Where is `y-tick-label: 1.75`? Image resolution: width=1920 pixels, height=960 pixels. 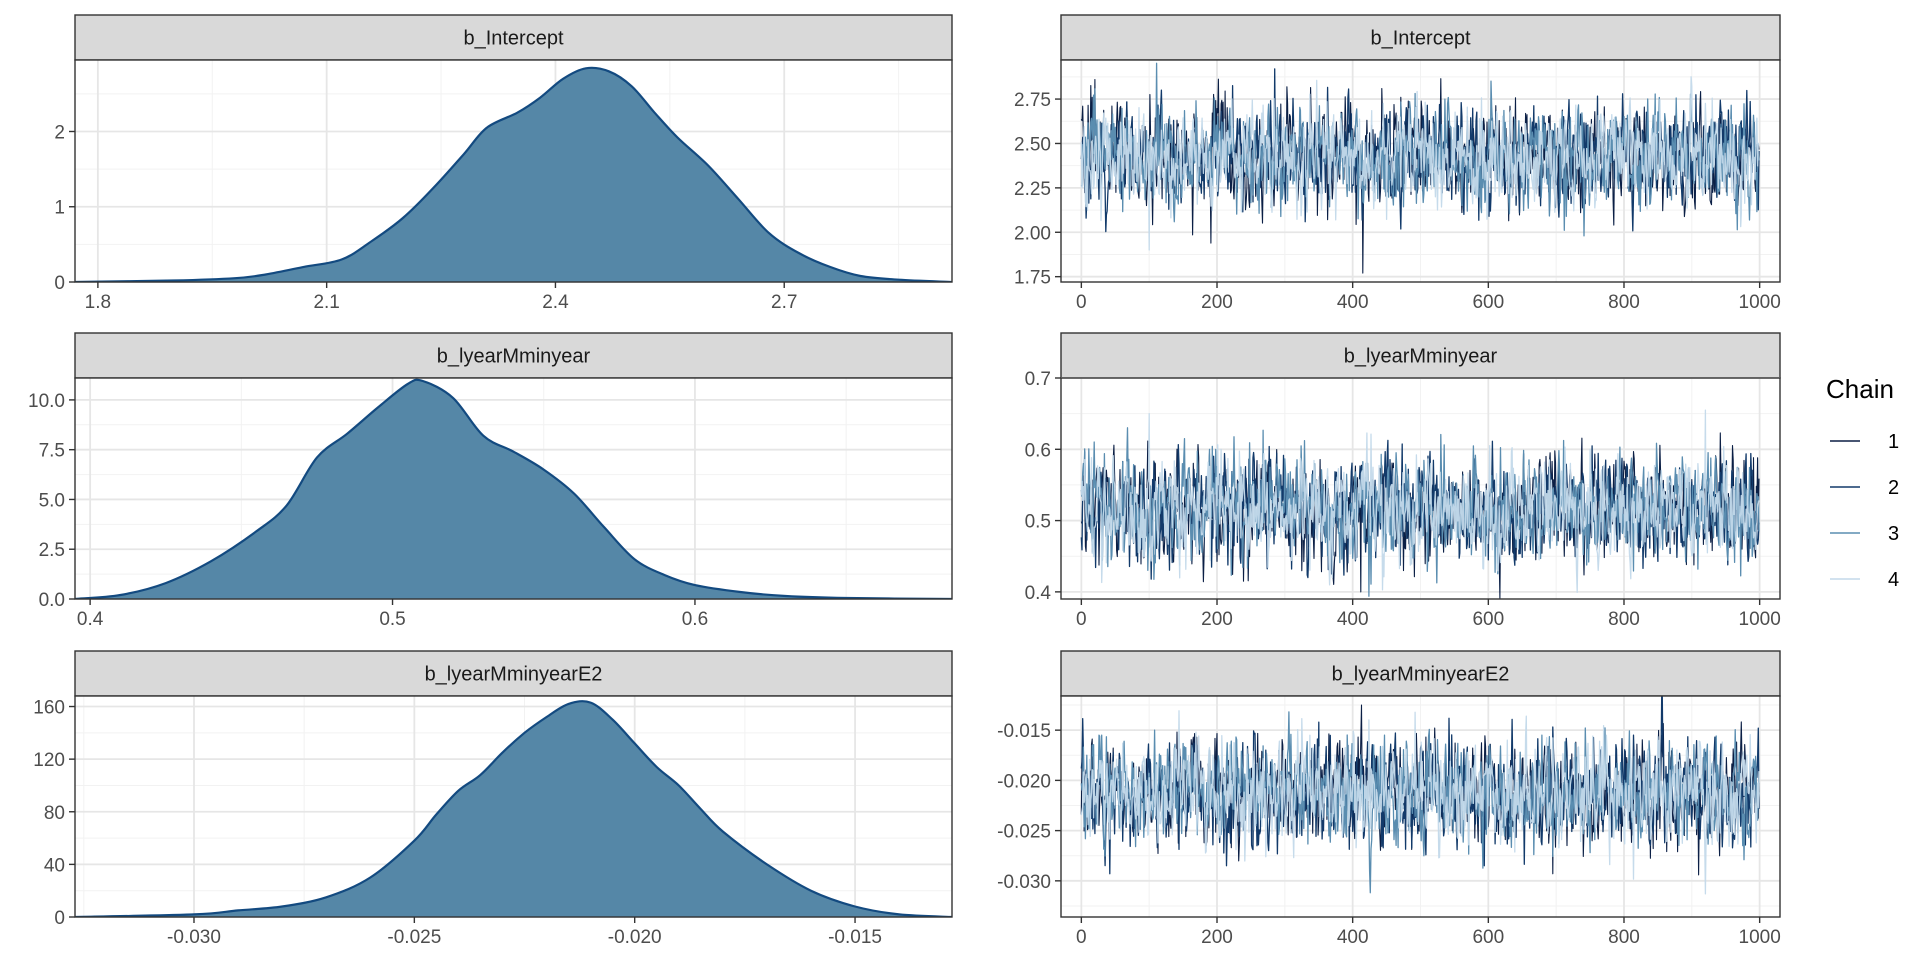 y-tick-label: 1.75 is located at coordinates (1032, 278).